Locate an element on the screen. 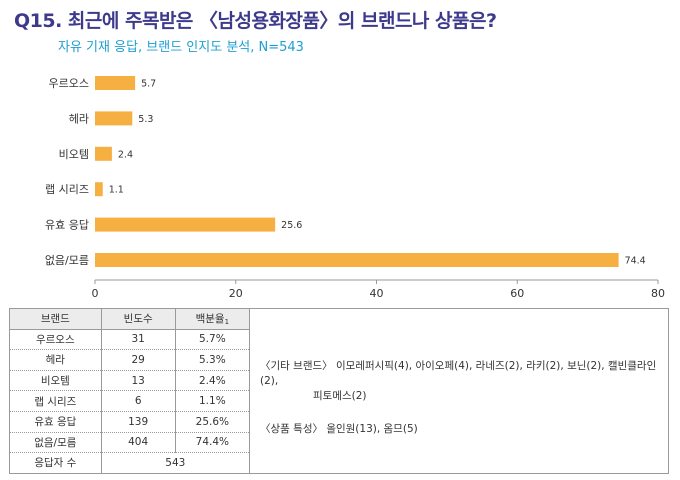 The width and height of the screenshot is (680, 480). cell-percent: 1.1% is located at coordinates (213, 401).